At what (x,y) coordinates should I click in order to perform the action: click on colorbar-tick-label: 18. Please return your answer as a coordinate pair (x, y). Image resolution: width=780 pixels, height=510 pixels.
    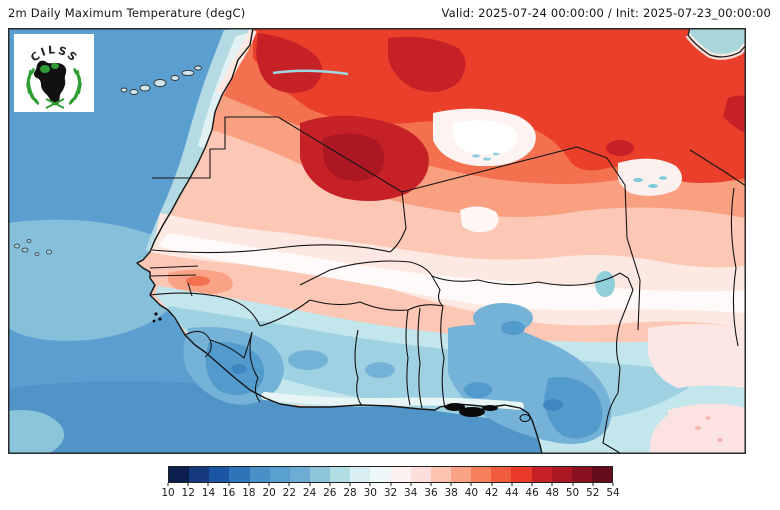
    Looking at the image, I should click on (249, 493).